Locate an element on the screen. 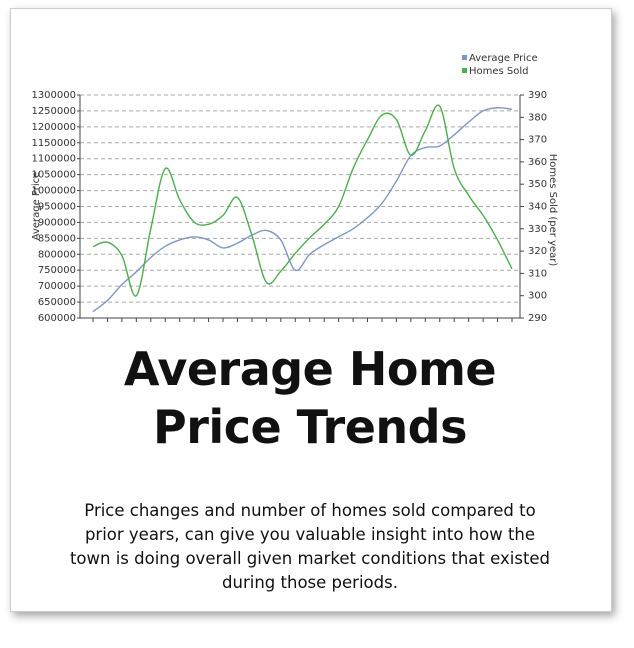 The height and width of the screenshot is (648, 634). y2-tick-label: 290 is located at coordinates (537, 318).